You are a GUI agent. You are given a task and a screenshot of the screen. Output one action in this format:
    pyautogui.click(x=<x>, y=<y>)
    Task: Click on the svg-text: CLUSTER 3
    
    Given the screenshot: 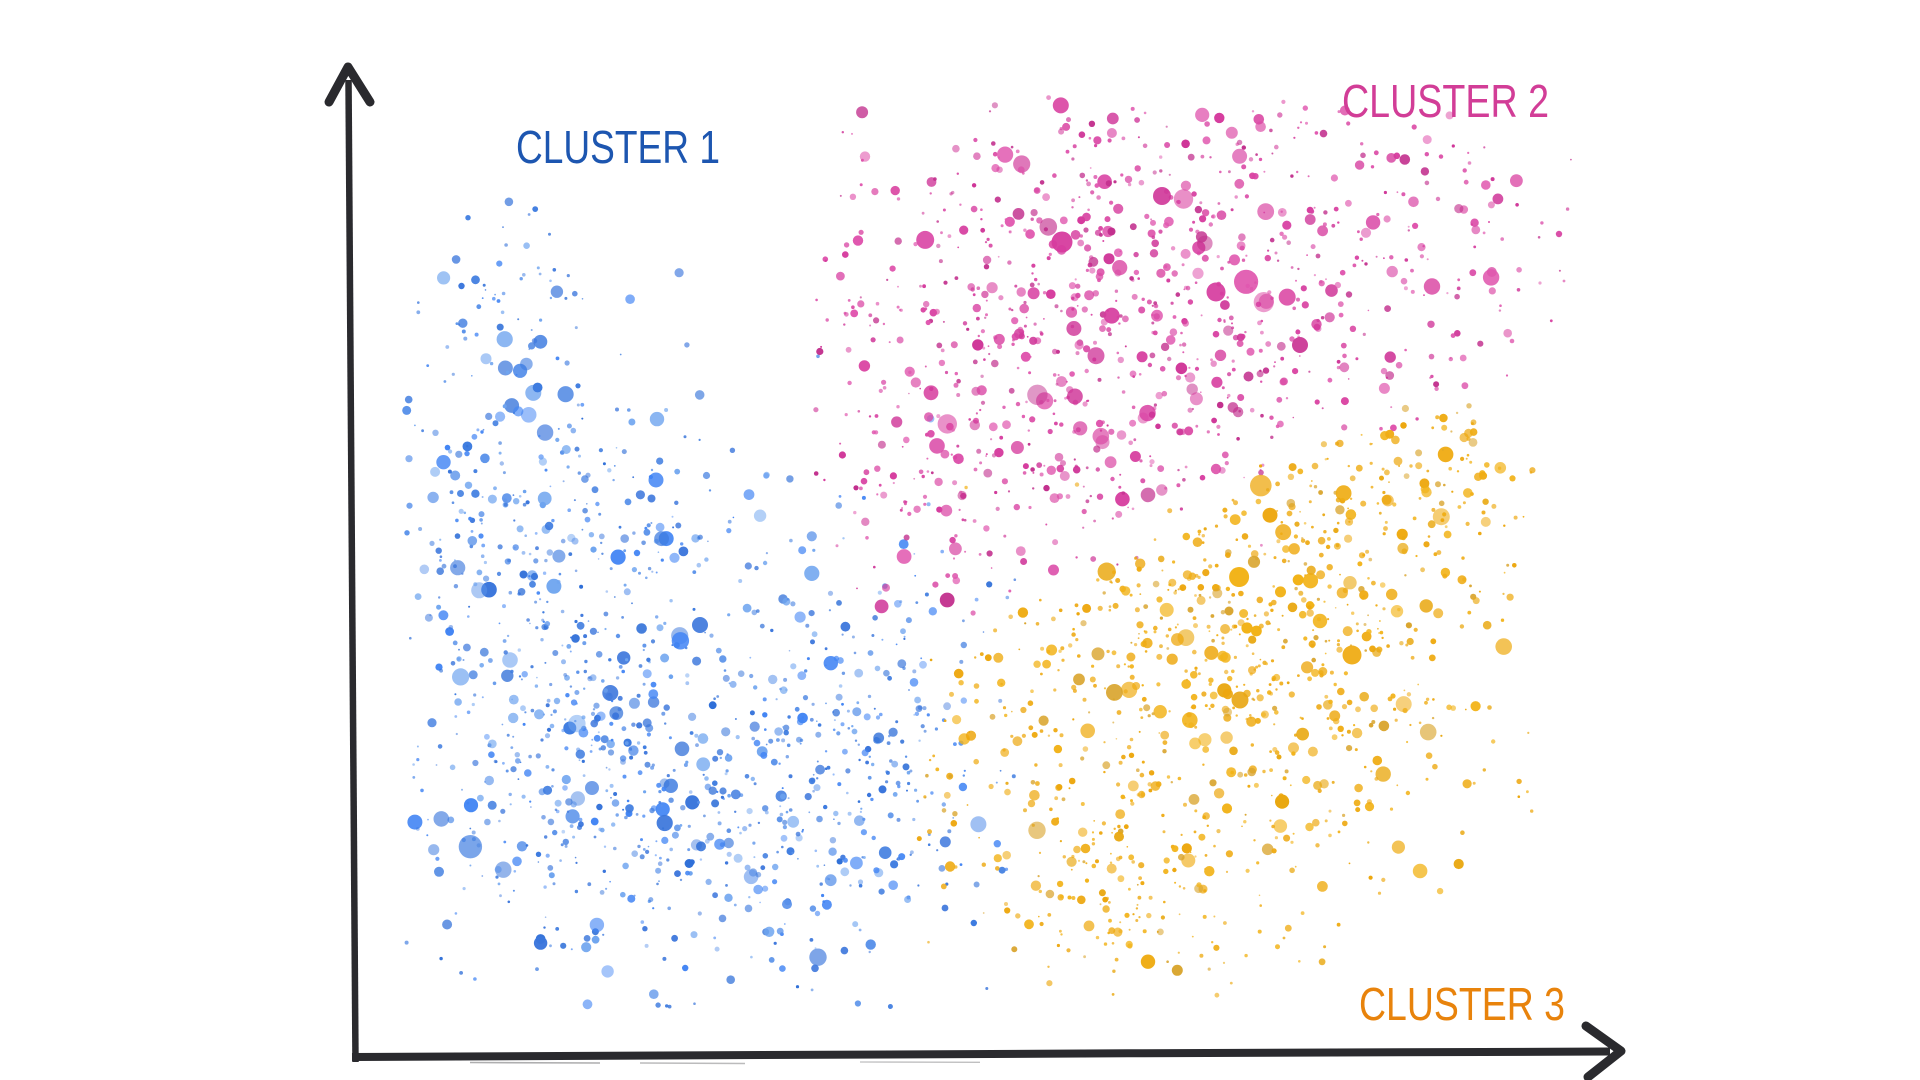 What is the action you would take?
    pyautogui.click(x=1462, y=1004)
    